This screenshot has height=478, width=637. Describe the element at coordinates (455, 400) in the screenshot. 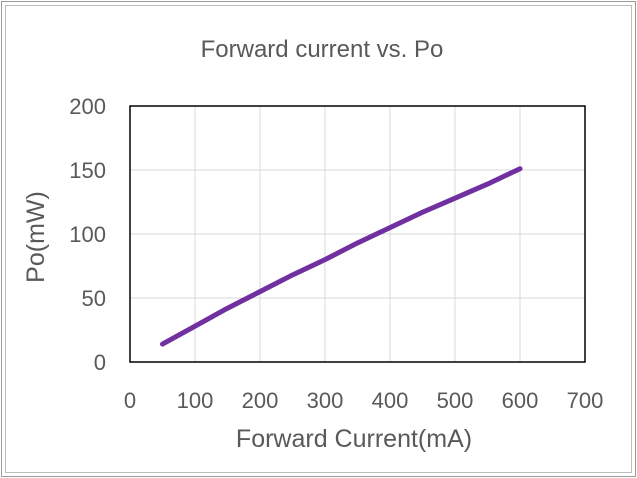

I see `x-tick-label: 500` at that location.